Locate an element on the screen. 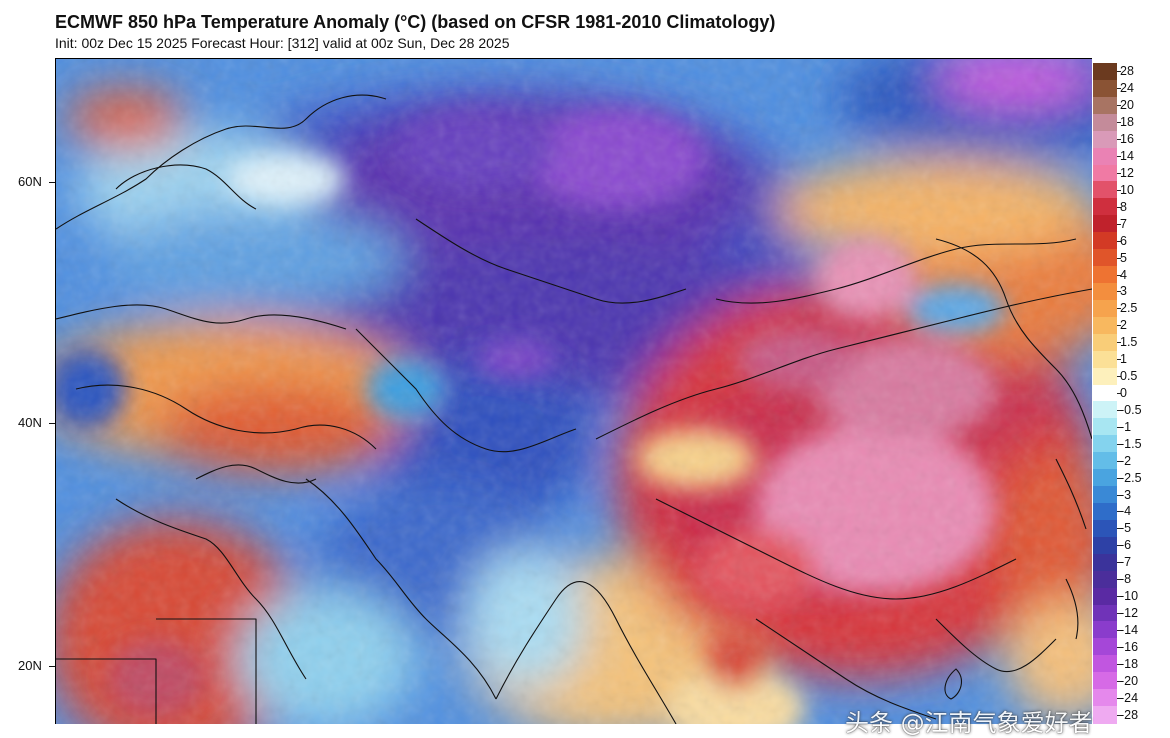 The height and width of the screenshot is (738, 1170). colorbar-label: -20 is located at coordinates (1129, 680).